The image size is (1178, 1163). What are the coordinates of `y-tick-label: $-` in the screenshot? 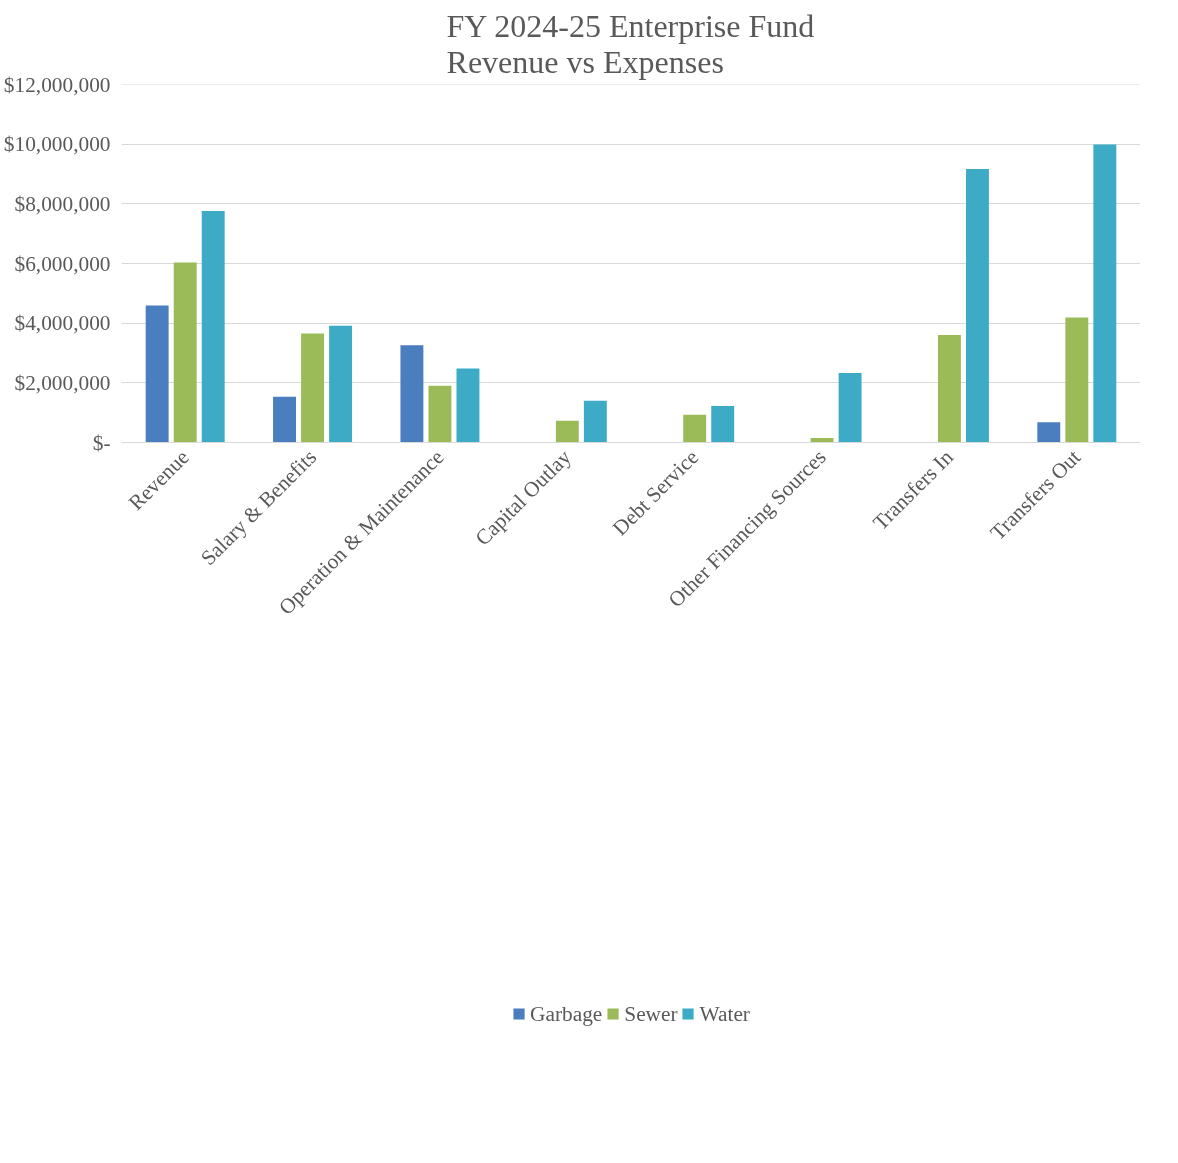 It's located at (101, 442).